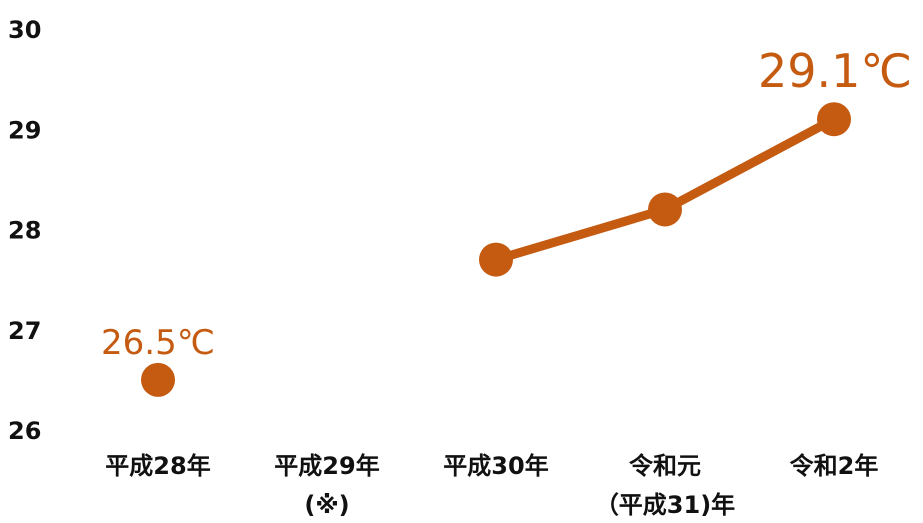 The image size is (923, 523). What do you see at coordinates (665, 505) in the screenshot?
I see `x-tick-label-3-line2: （平成31)年` at bounding box center [665, 505].